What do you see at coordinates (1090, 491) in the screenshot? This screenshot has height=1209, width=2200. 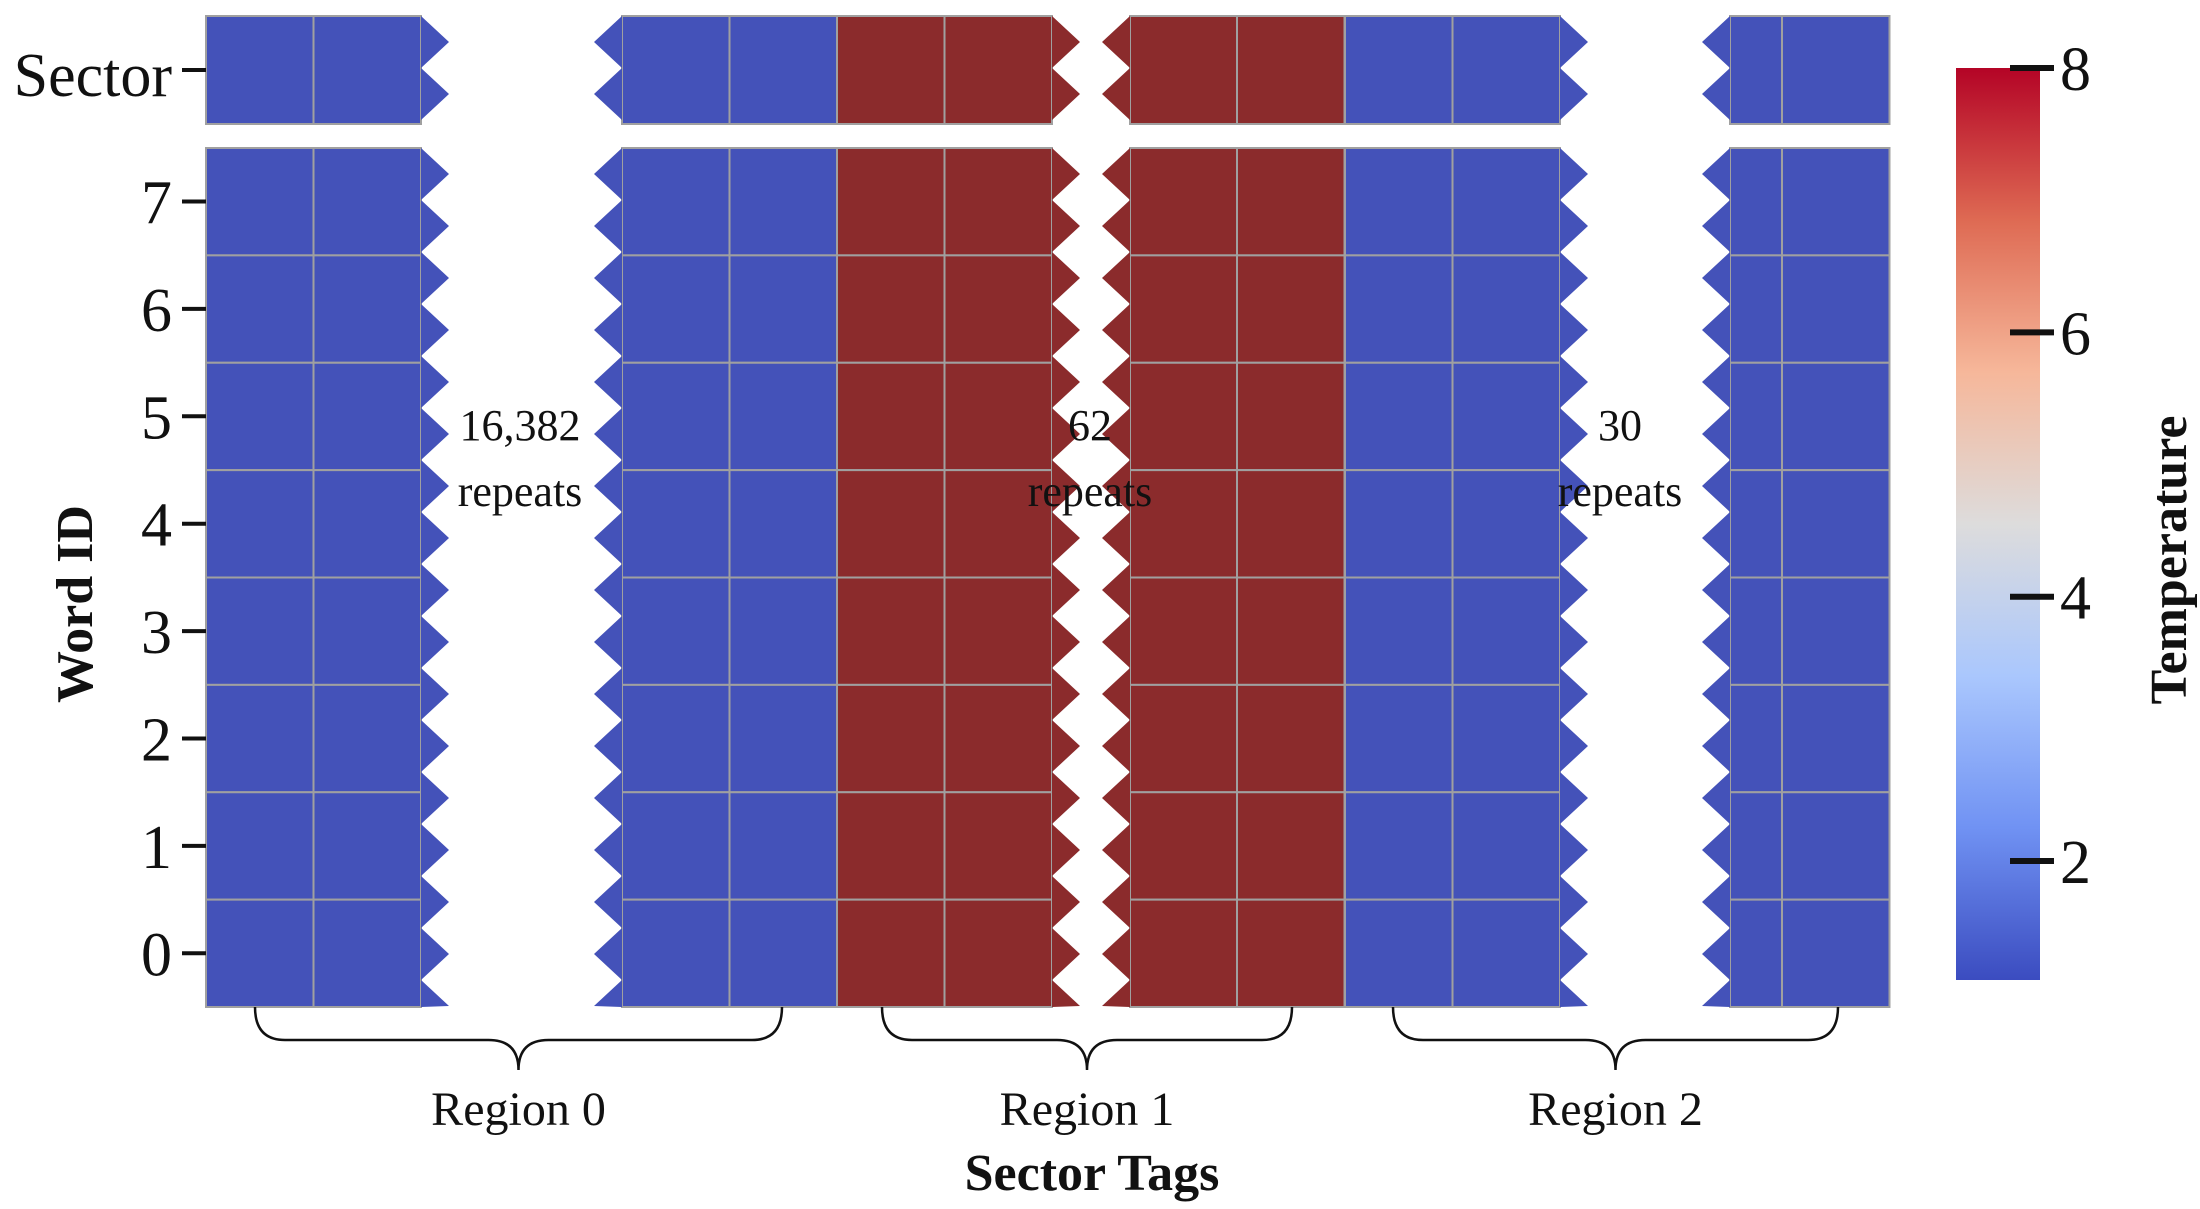 I see `repeats-label: repeats` at bounding box center [1090, 491].